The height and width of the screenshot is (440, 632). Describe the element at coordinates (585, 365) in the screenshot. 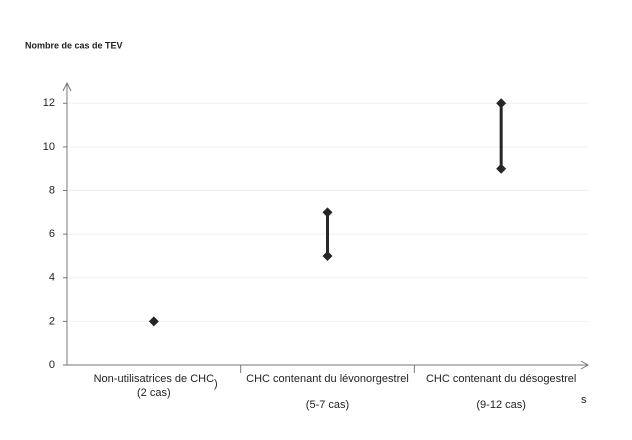

I see `x-axis-arrow` at that location.